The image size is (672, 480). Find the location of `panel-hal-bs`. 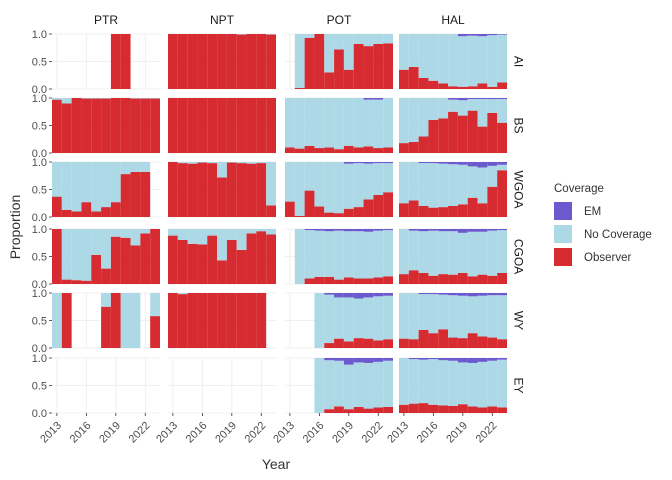

panel-hal-bs is located at coordinates (453, 125).